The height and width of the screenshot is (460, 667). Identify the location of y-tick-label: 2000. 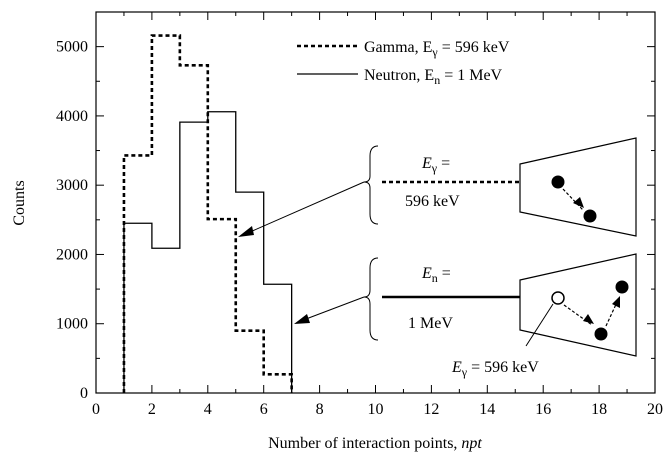
(72, 254).